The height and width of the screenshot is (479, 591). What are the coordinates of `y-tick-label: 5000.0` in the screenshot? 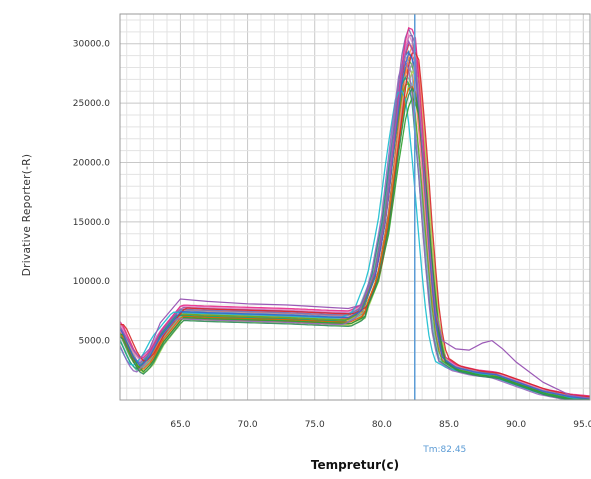 It's located at (95, 342).